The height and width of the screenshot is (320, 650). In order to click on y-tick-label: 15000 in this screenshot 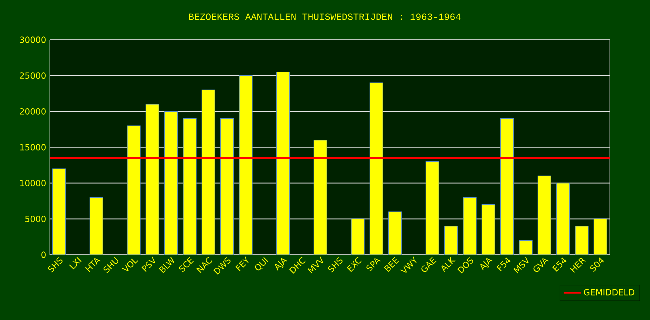, I will do `click(33, 147)`.